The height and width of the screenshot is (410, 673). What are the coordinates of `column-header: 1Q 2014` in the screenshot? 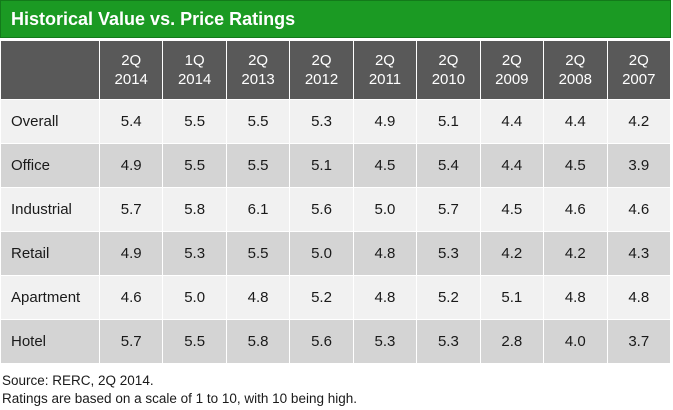 It's located at (194, 70).